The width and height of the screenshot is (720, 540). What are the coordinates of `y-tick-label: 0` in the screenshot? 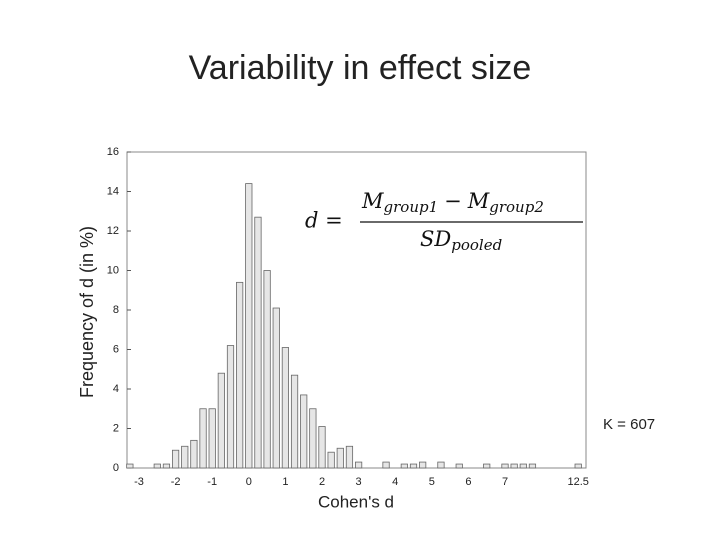 It's located at (116, 468).